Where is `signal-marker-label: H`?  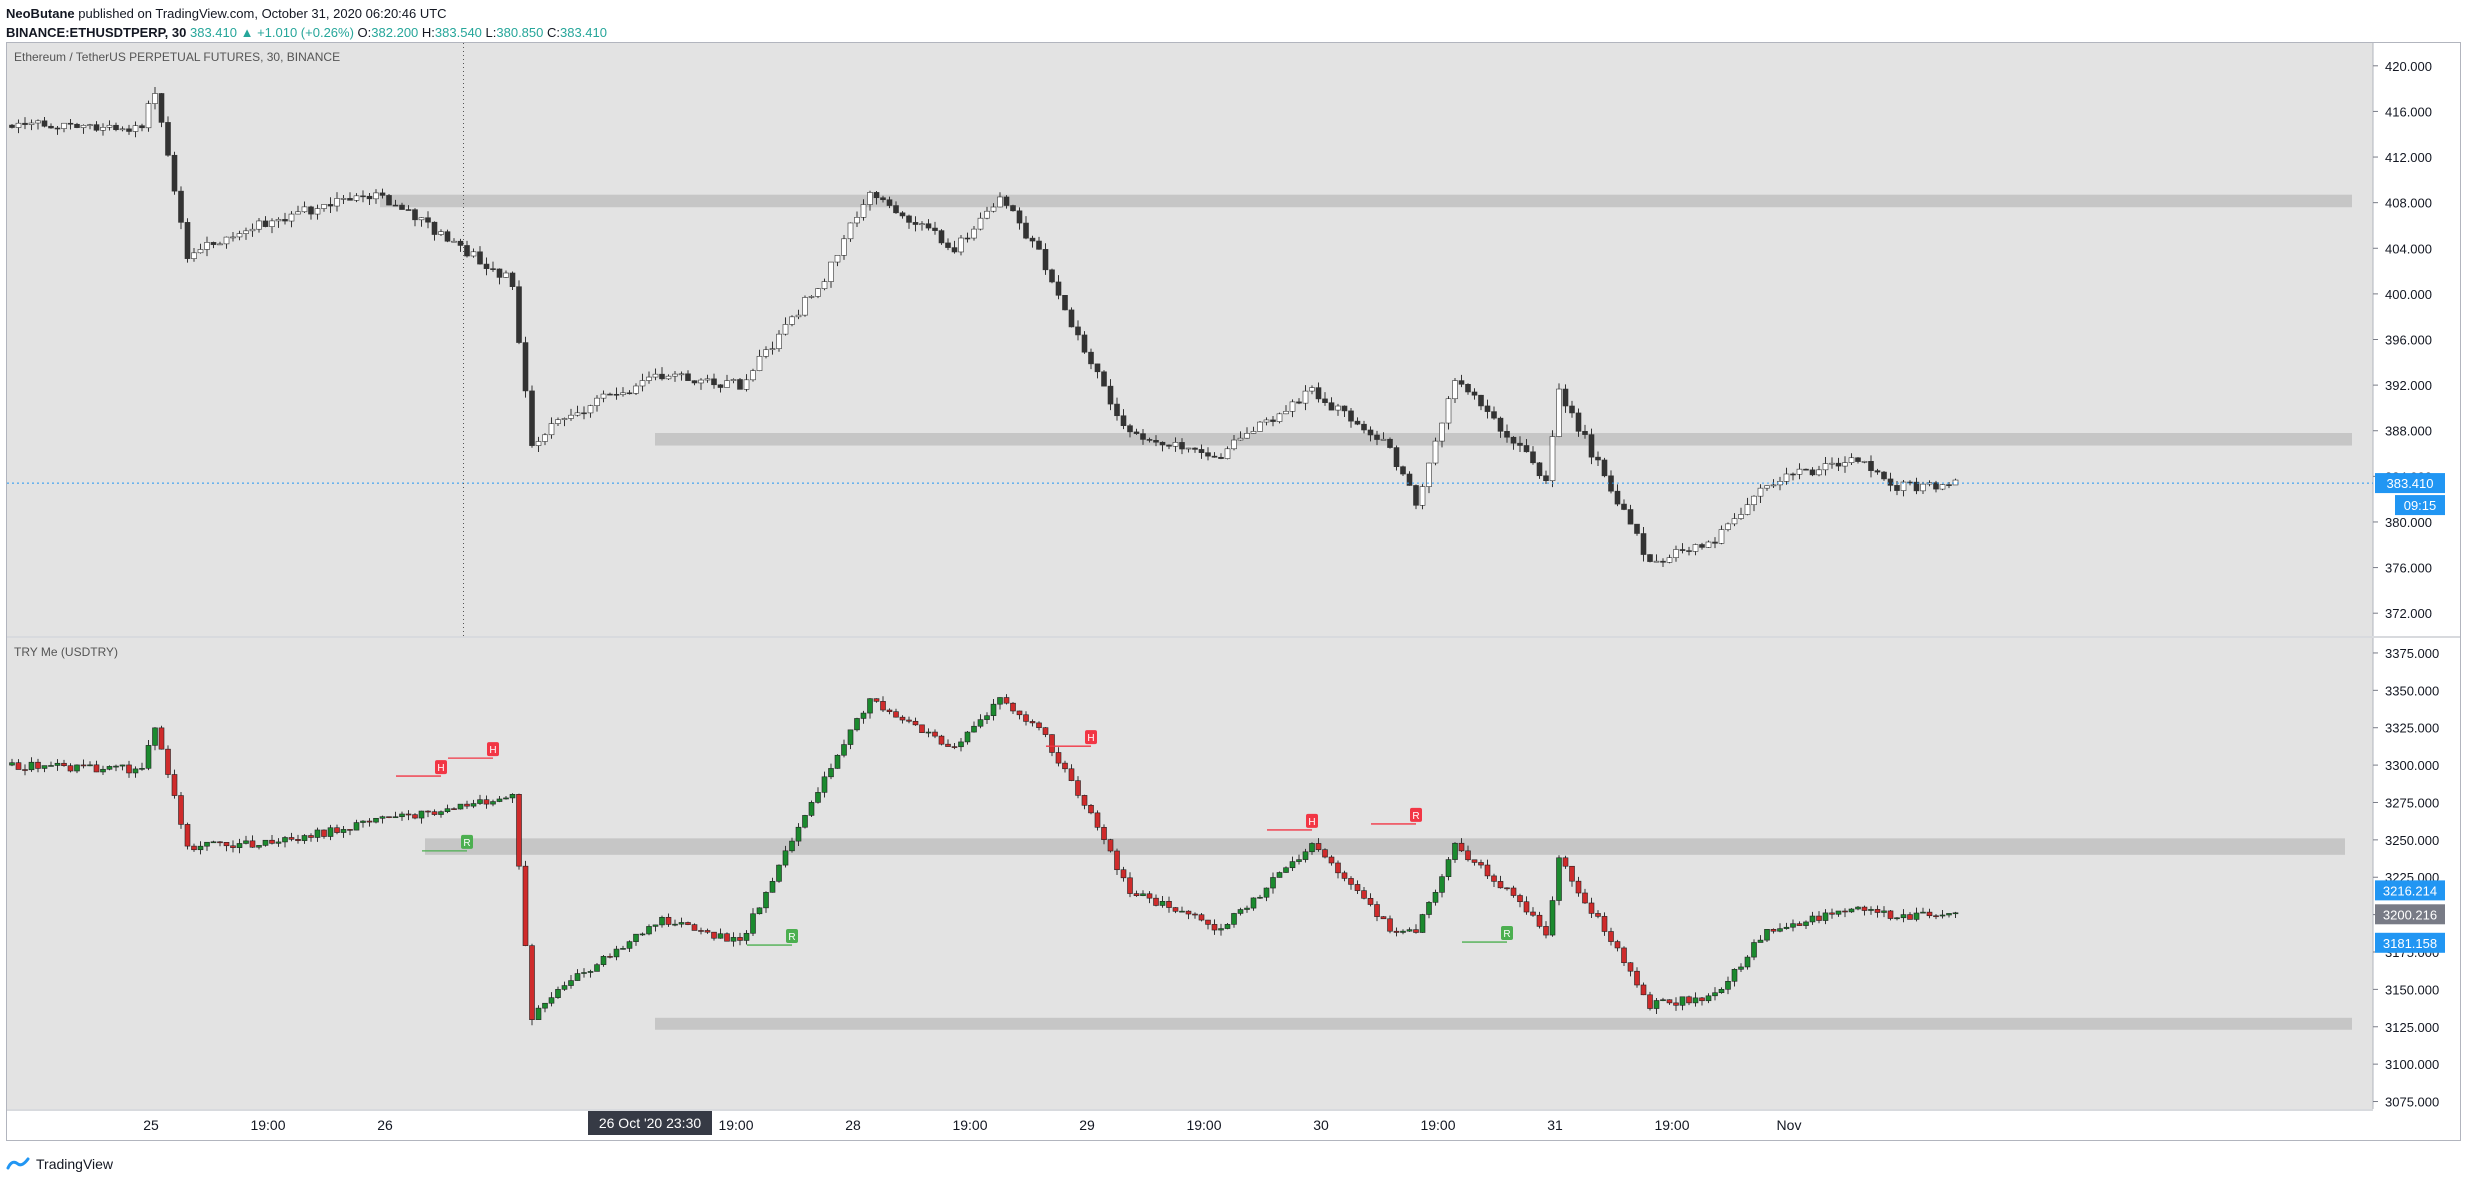
signal-marker-label: H is located at coordinates (440, 768).